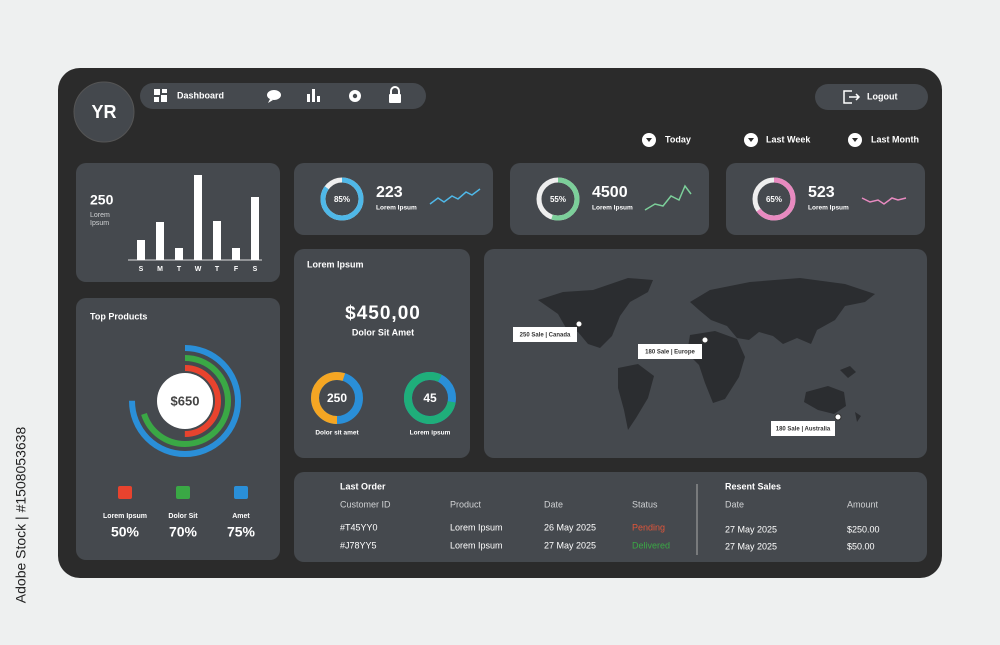 The width and height of the screenshot is (1000, 645). What do you see at coordinates (178, 222) in the screenshot?
I see `summary-card` at bounding box center [178, 222].